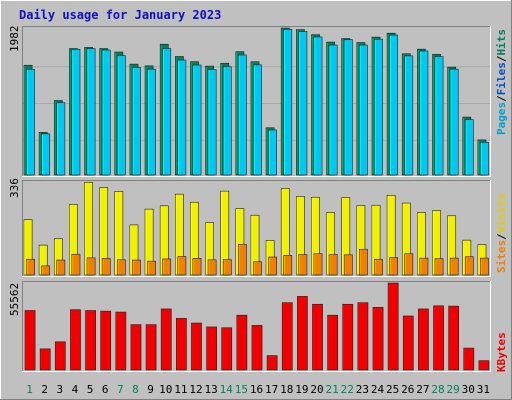  Describe the element at coordinates (423, 339) in the screenshot. I see `panel-3-kbytes-bar-27-body` at that location.